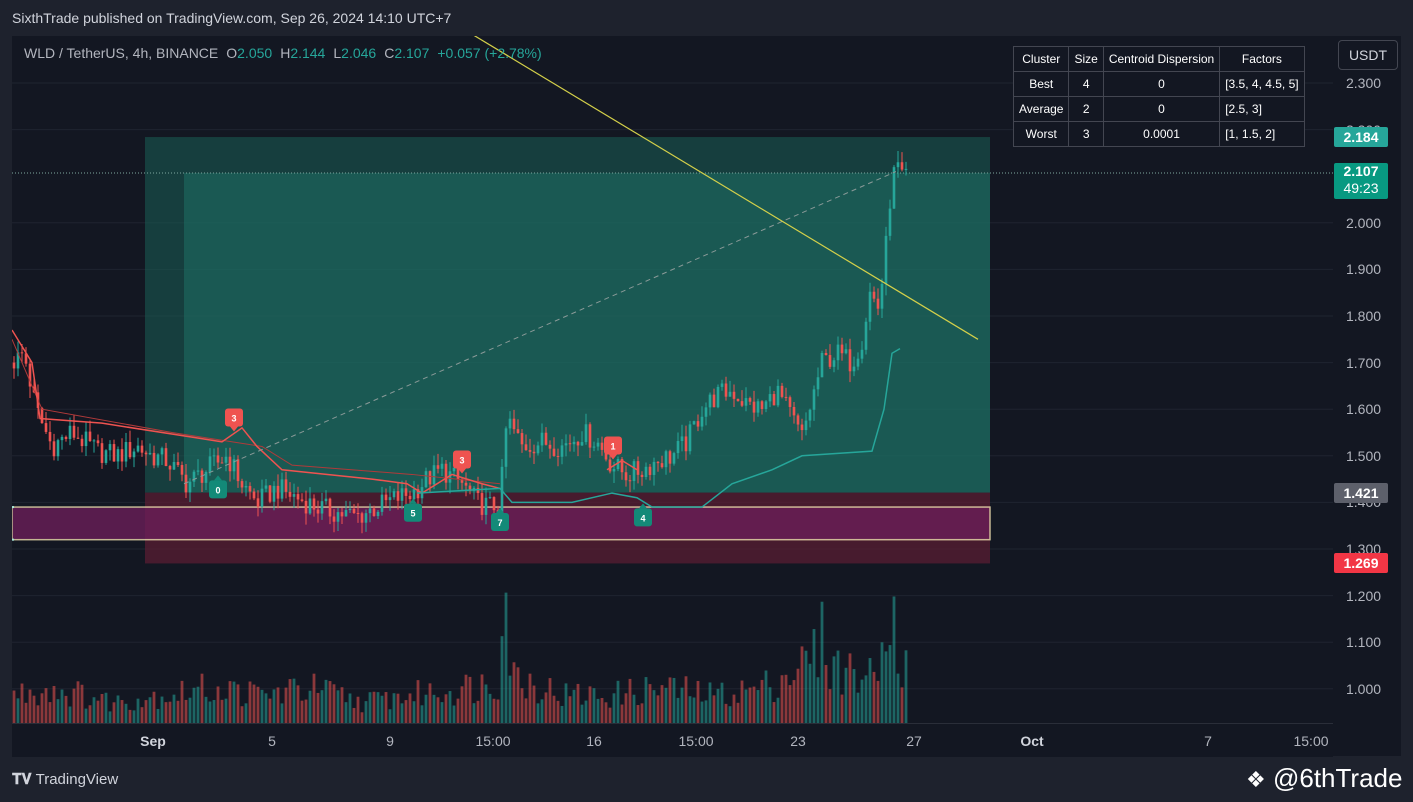 Image resolution: width=1413 pixels, height=802 pixels. What do you see at coordinates (233, 419) in the screenshot?
I see `signal-count: 3` at bounding box center [233, 419].